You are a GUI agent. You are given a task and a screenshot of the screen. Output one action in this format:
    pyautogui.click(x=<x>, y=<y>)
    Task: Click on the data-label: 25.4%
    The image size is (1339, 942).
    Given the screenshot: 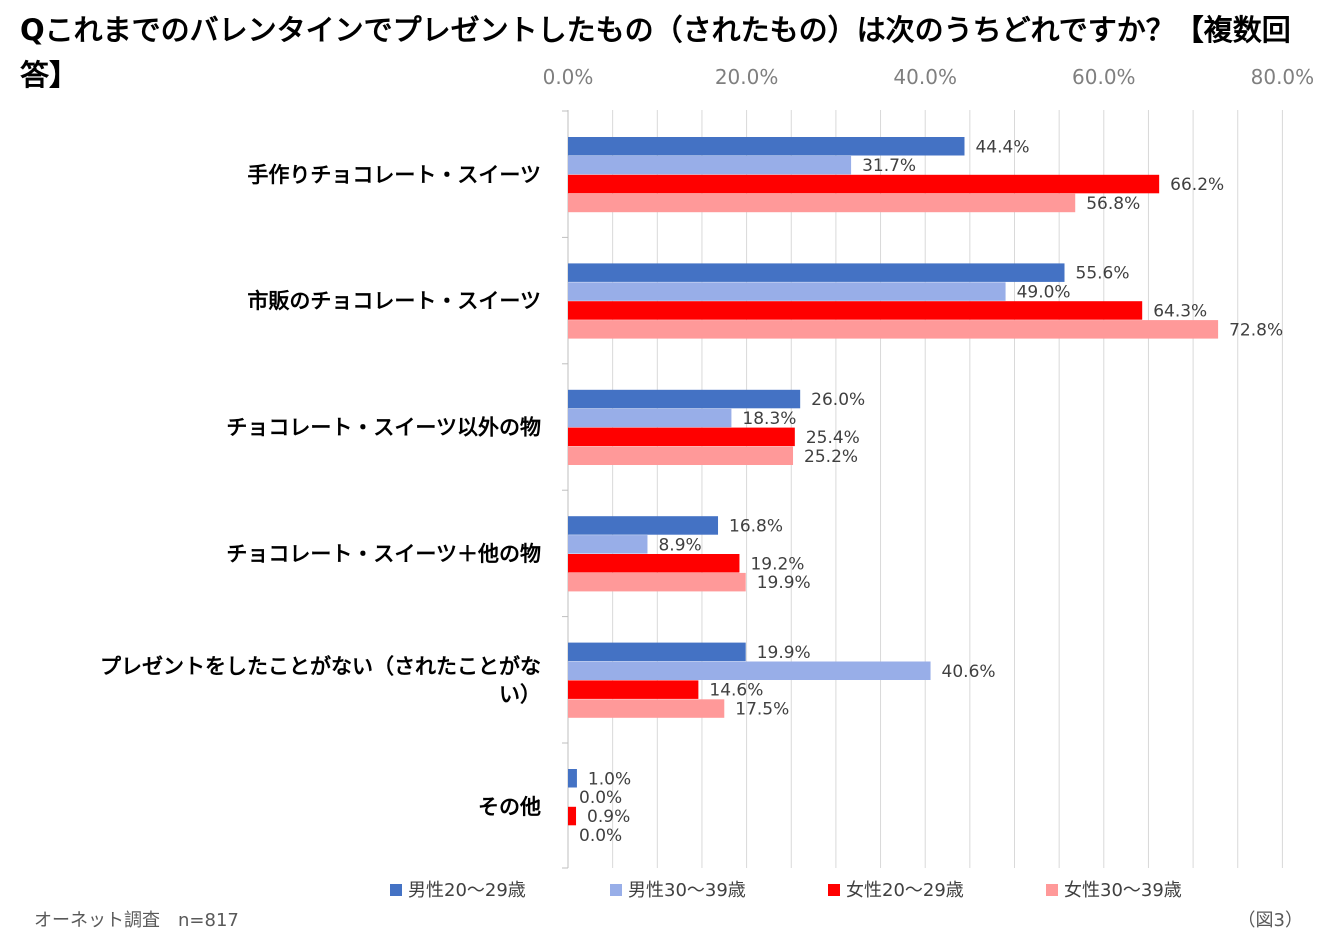 What is the action you would take?
    pyautogui.click(x=833, y=438)
    